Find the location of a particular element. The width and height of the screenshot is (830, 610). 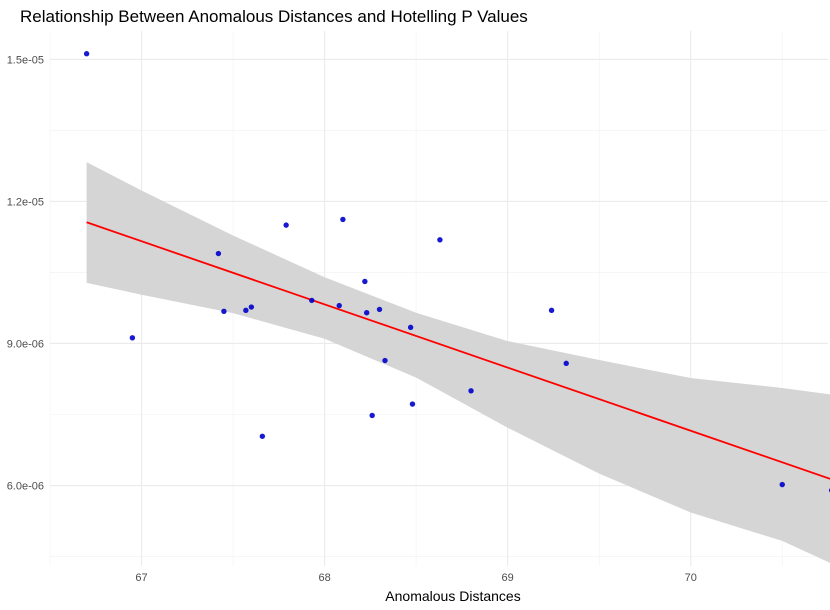

y-tick-label: 9.0e-06 is located at coordinates (25, 344).